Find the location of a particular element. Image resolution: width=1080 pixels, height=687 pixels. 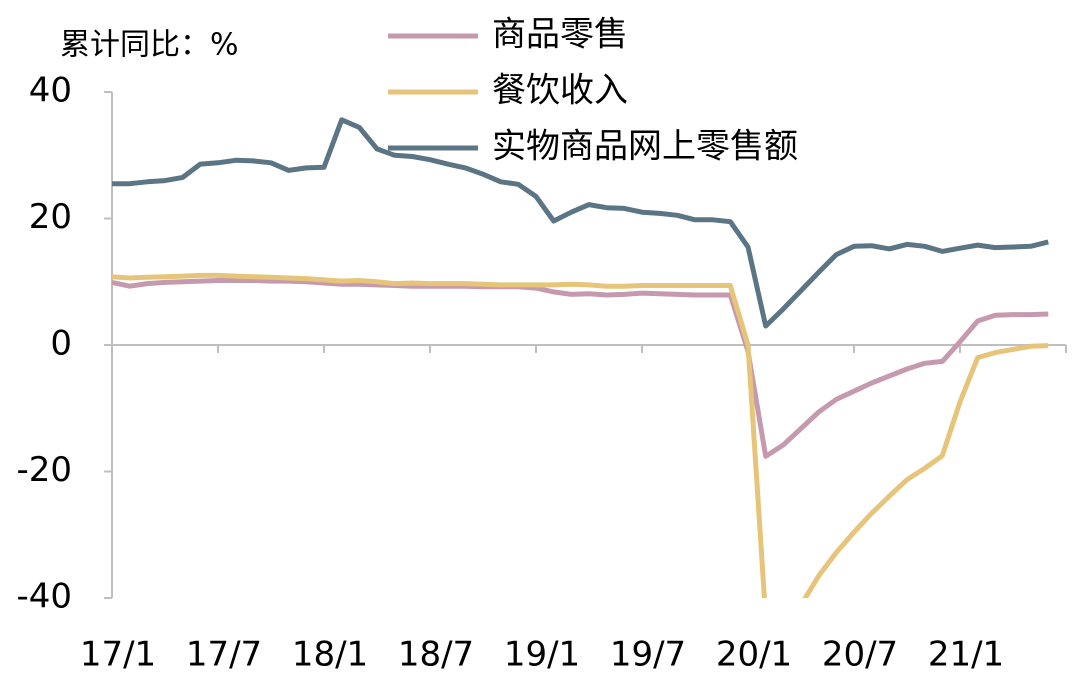

x-tick-label: 18/7 is located at coordinates (436, 655).